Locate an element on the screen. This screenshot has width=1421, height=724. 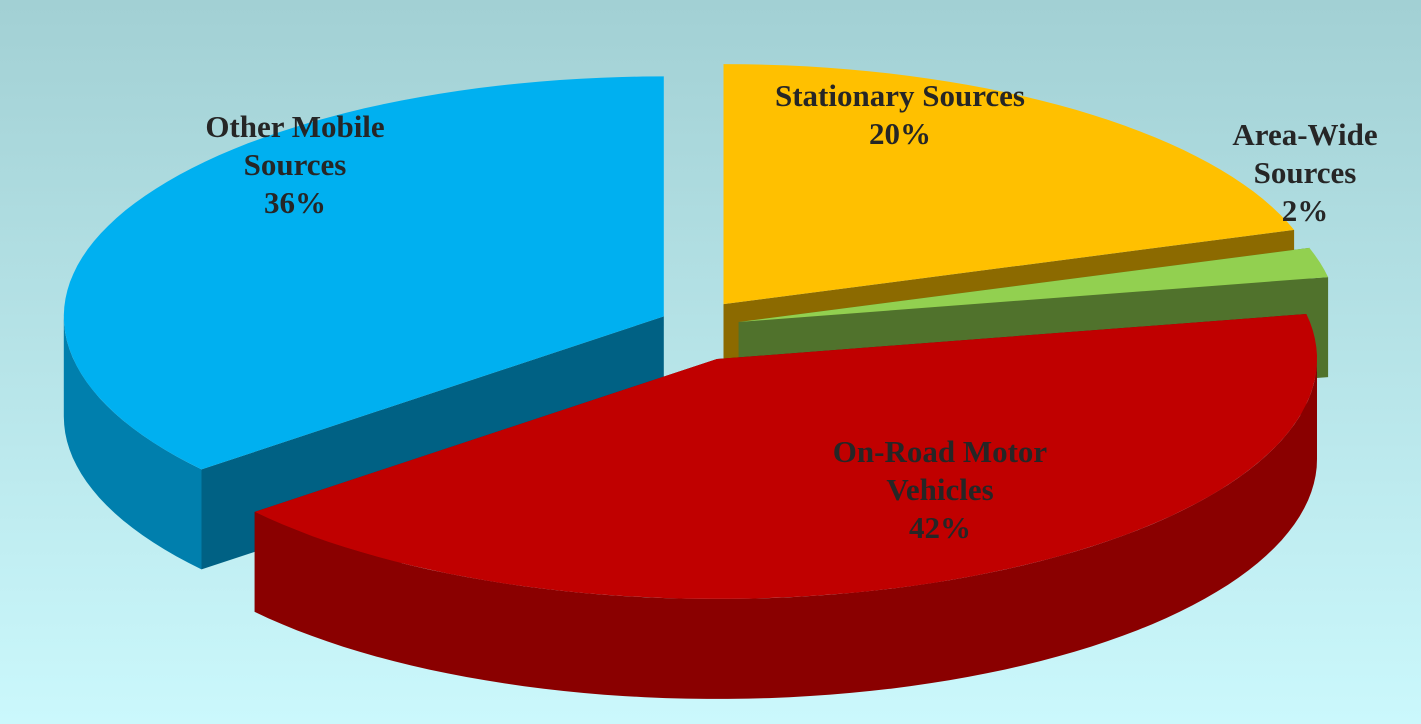
data-label: On-Road Motor Vehicles 42% is located at coordinates (940, 490).